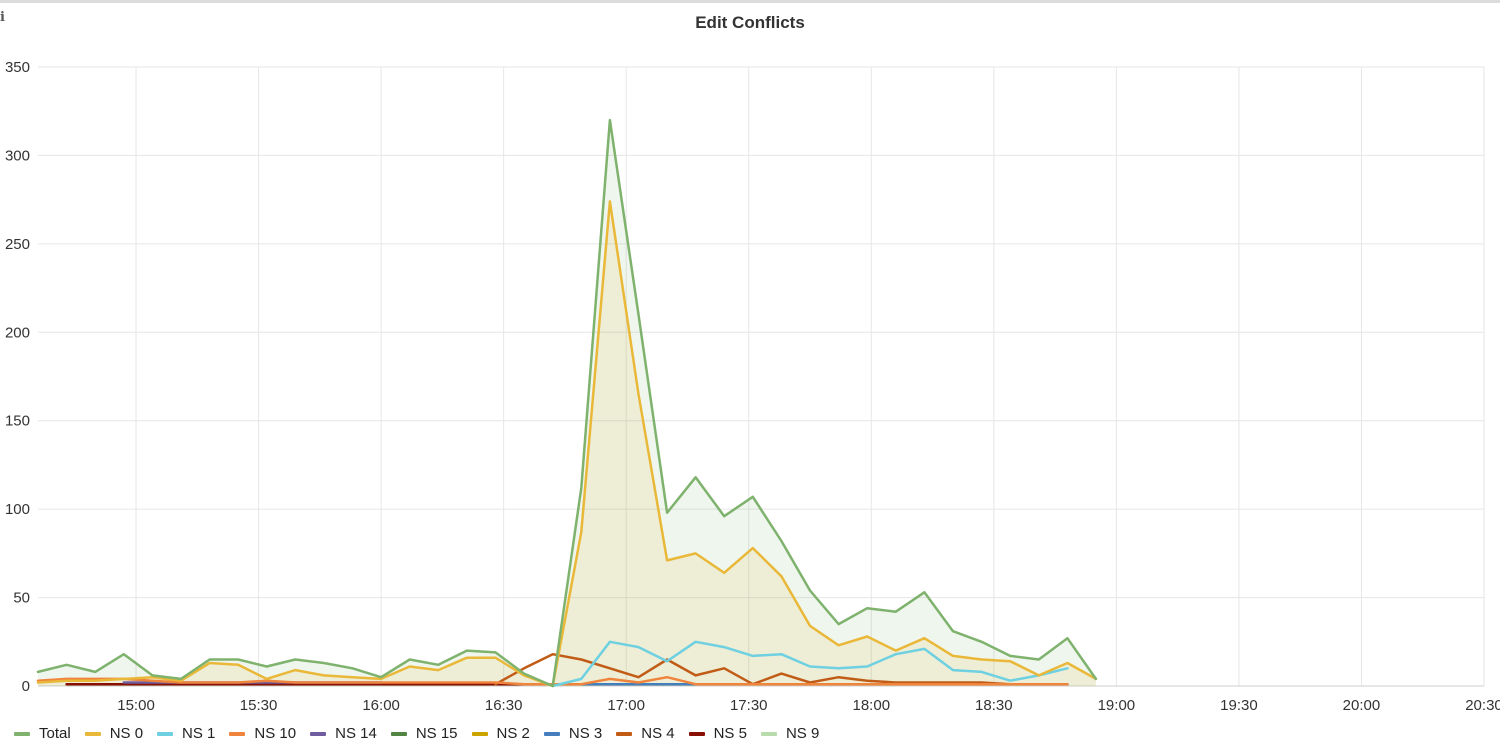 This screenshot has height=747, width=1500. Describe the element at coordinates (1362, 705) in the screenshot. I see `x-tick-label: 20:00` at that location.